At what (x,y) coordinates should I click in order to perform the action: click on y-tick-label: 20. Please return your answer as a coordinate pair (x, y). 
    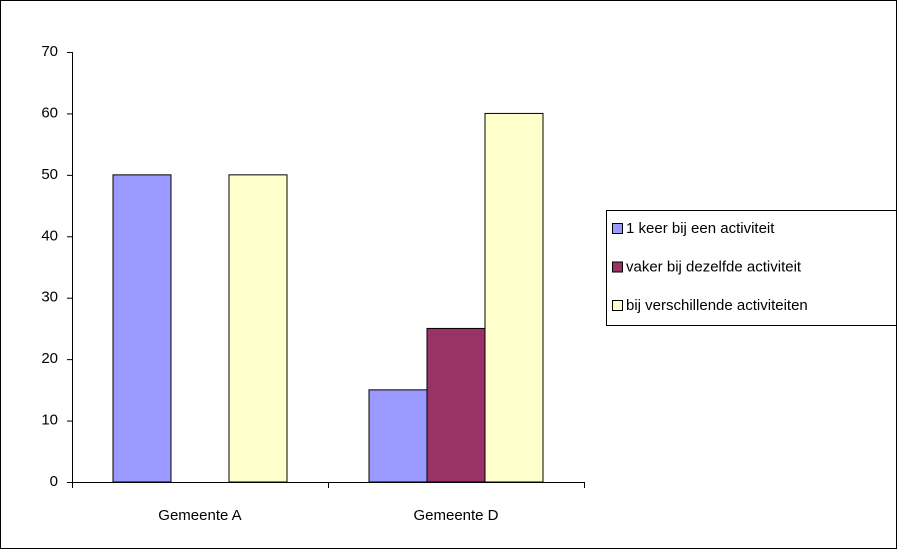
    Looking at the image, I should click on (49, 358).